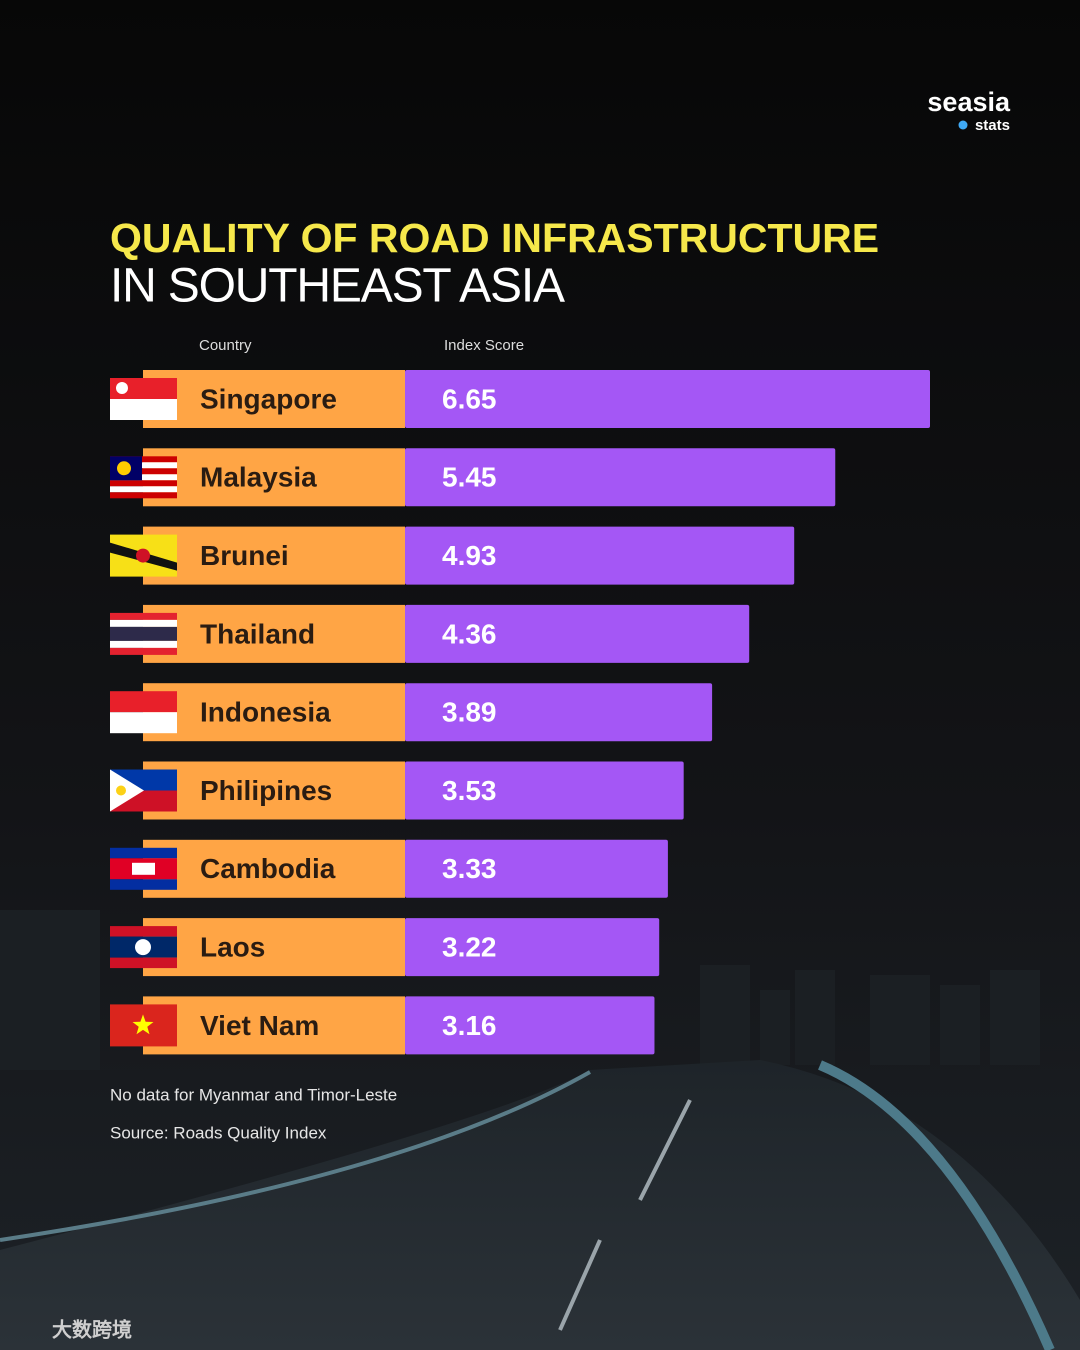 Image resolution: width=1080 pixels, height=1350 pixels. Describe the element at coordinates (963, 125) in the screenshot. I see `logo-dot` at that location.